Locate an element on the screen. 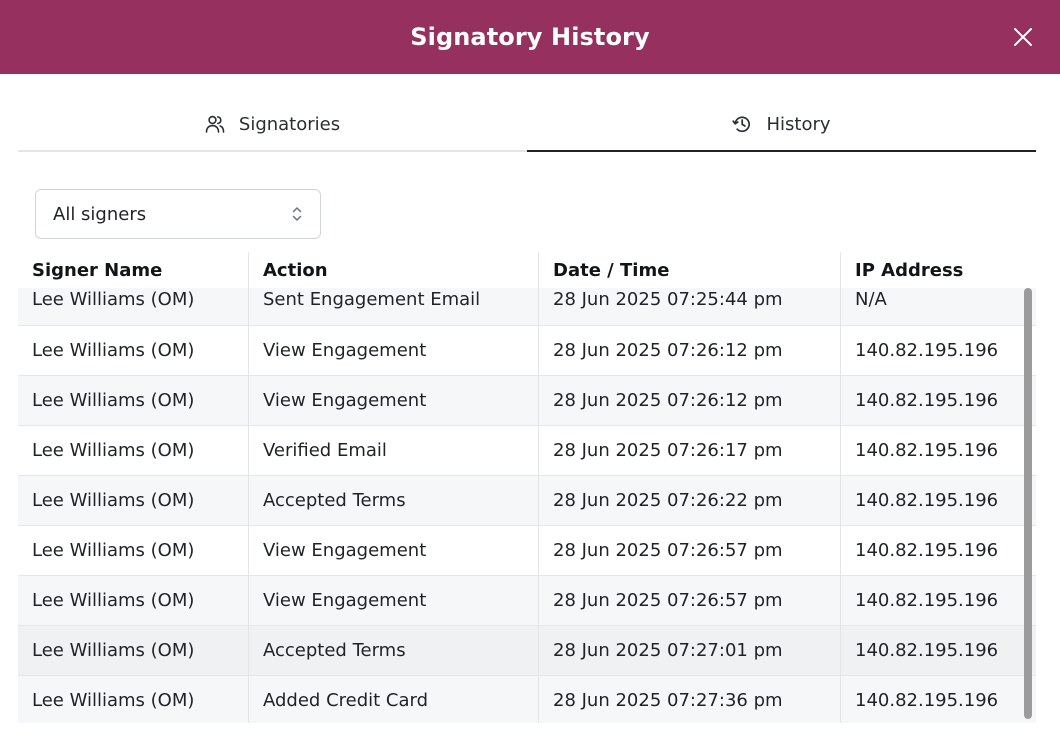  cell-action: Added Credit Card is located at coordinates (394, 699).